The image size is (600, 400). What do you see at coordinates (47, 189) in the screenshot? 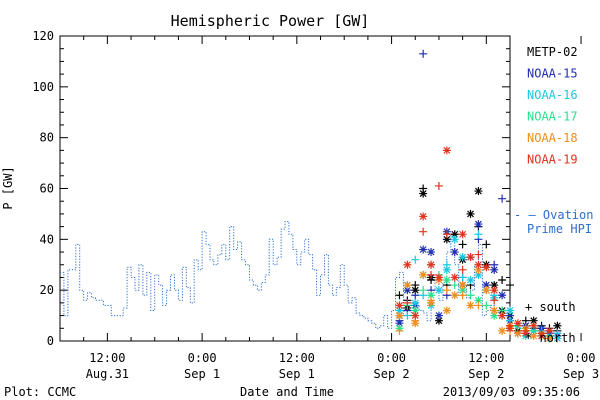
I see `y-tick-label: 60` at bounding box center [47, 189].